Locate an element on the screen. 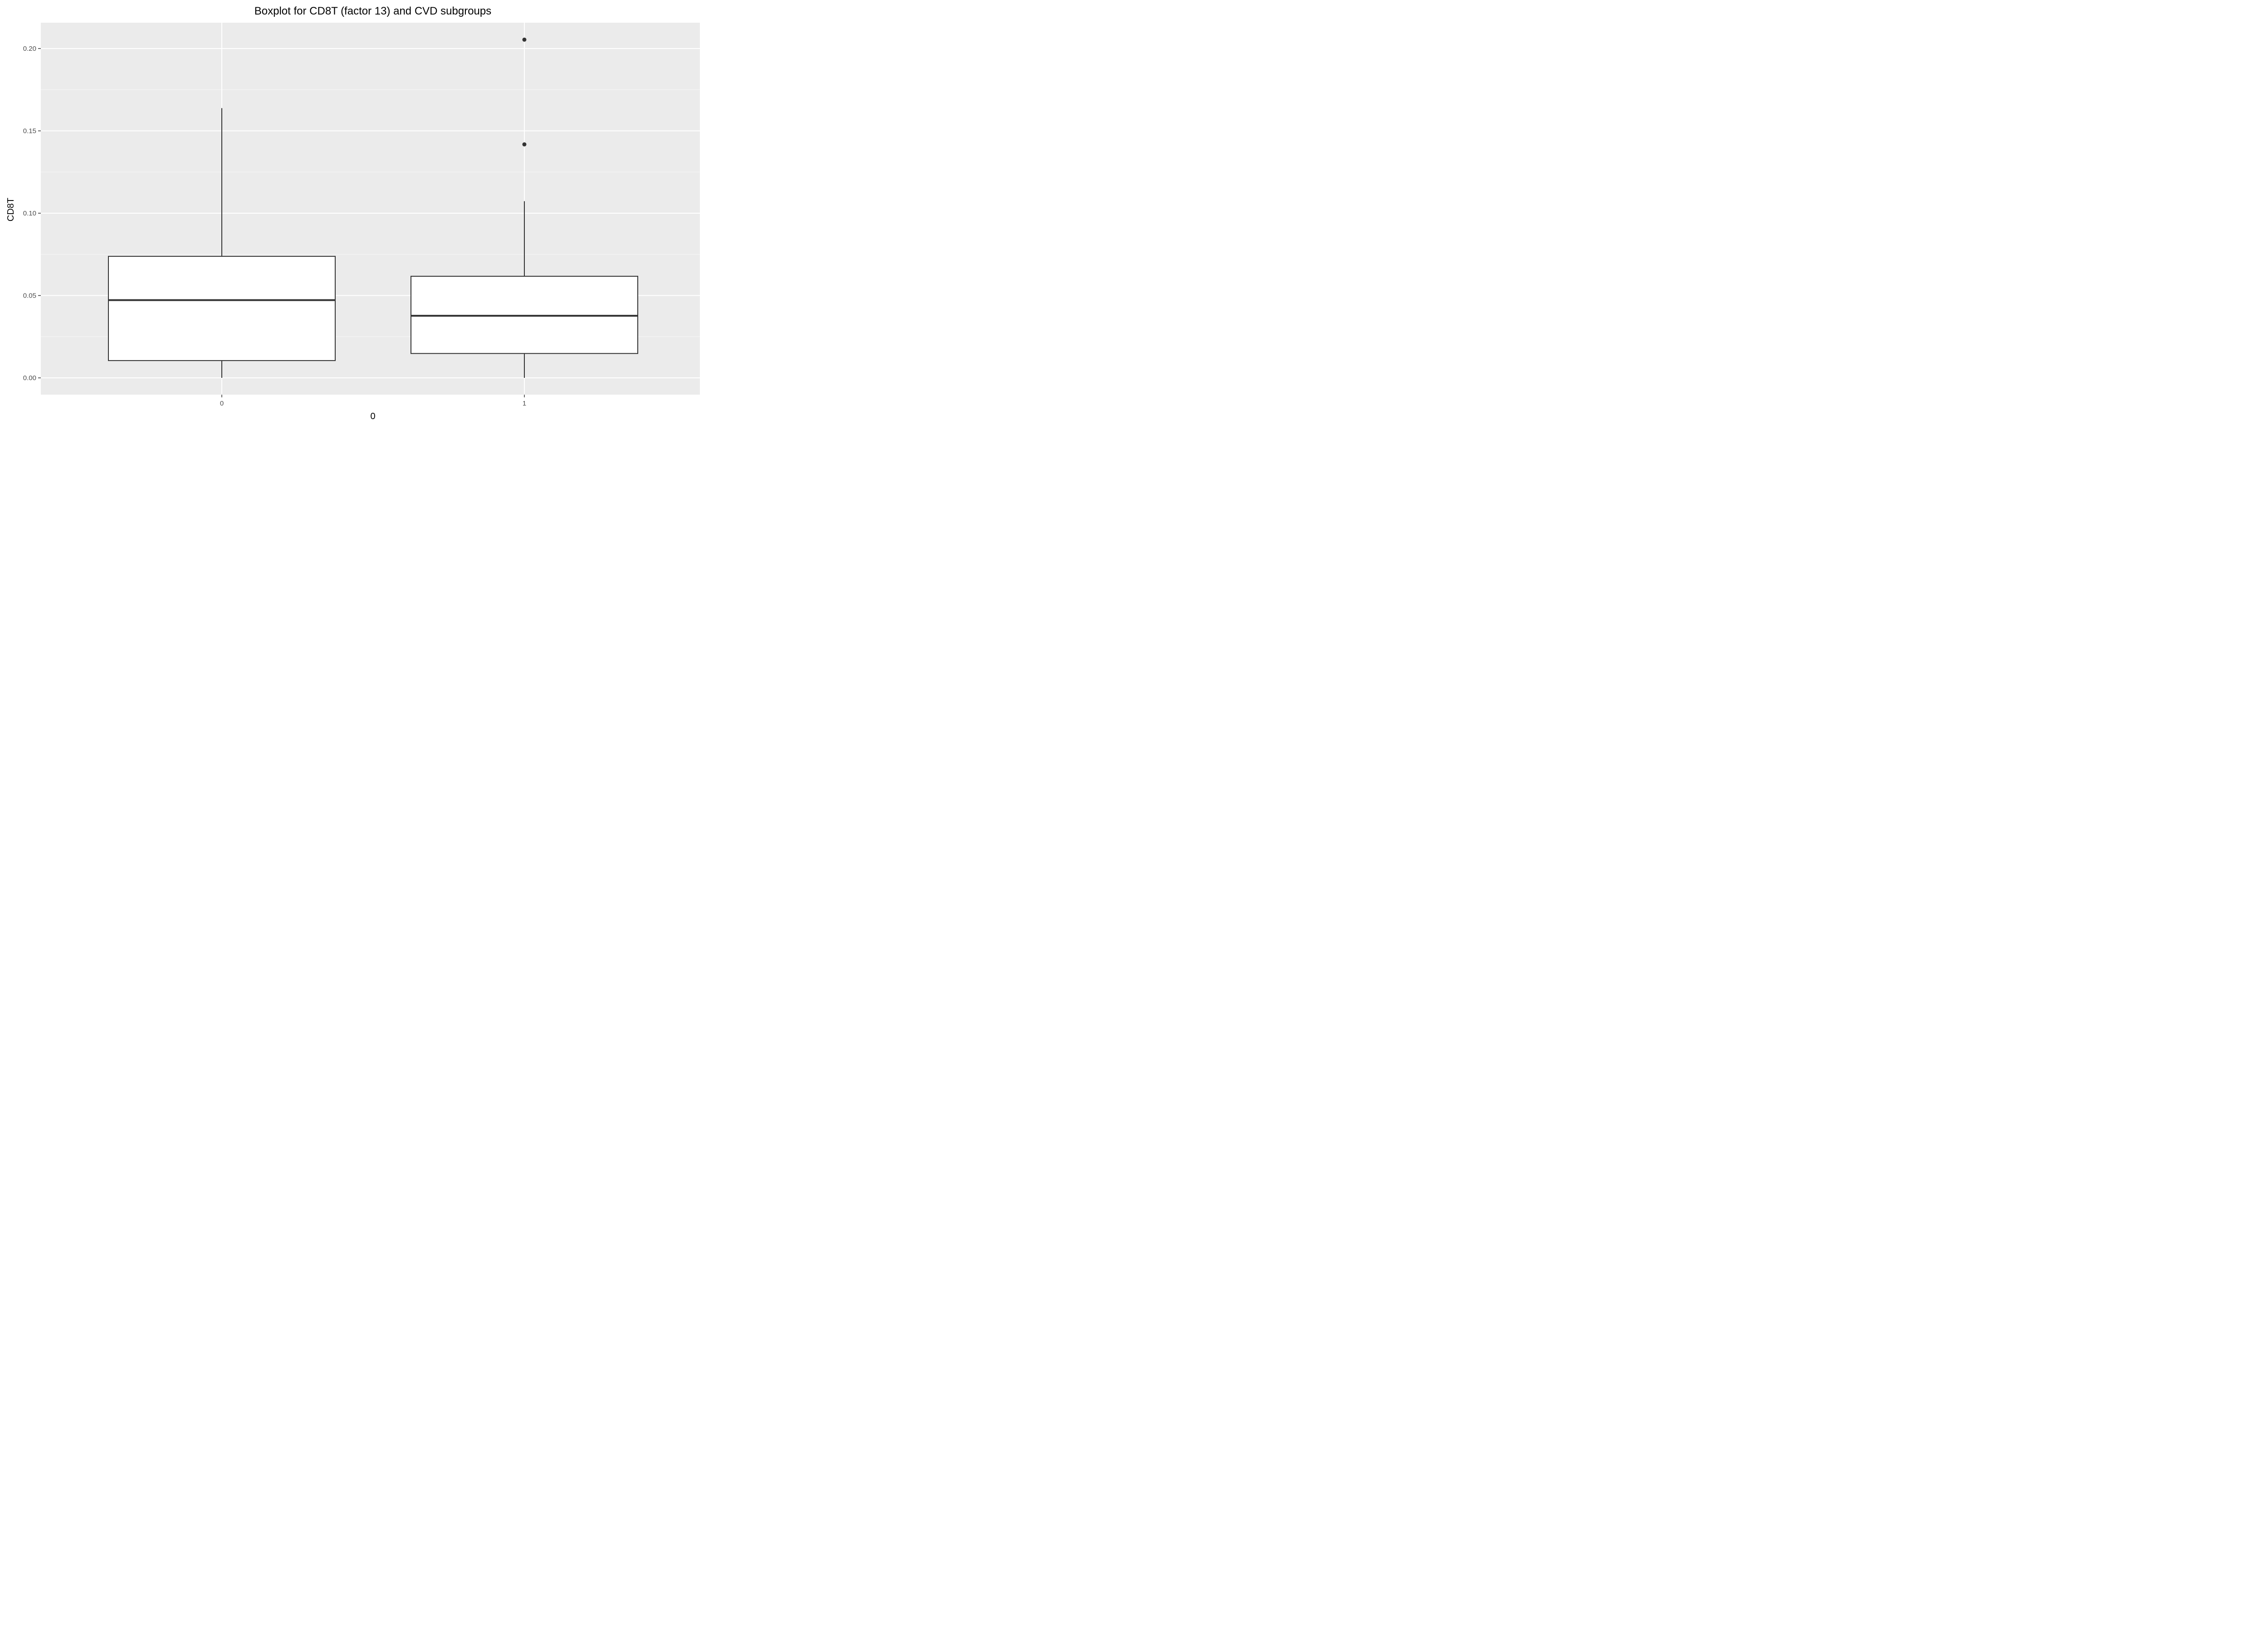 This screenshot has width=2268, height=1633. y-tick-label: 0.15 is located at coordinates (30, 131).